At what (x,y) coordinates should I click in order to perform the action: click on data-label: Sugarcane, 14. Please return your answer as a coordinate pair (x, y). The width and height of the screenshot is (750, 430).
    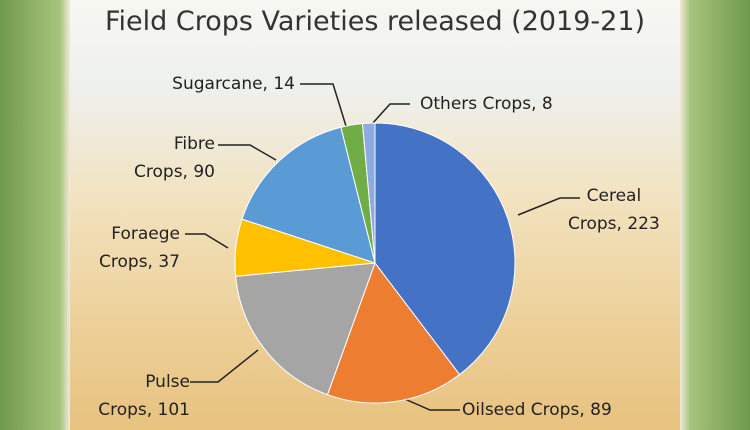
    Looking at the image, I should click on (233, 84).